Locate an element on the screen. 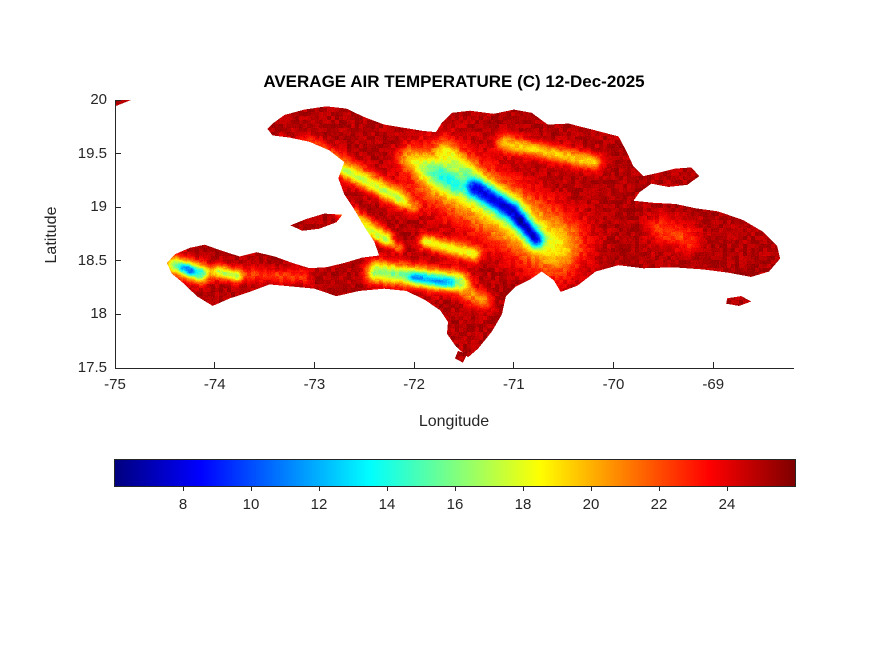 Image resolution: width=875 pixels, height=656 pixels. y-tick-label: 19.5 is located at coordinates (92, 153).